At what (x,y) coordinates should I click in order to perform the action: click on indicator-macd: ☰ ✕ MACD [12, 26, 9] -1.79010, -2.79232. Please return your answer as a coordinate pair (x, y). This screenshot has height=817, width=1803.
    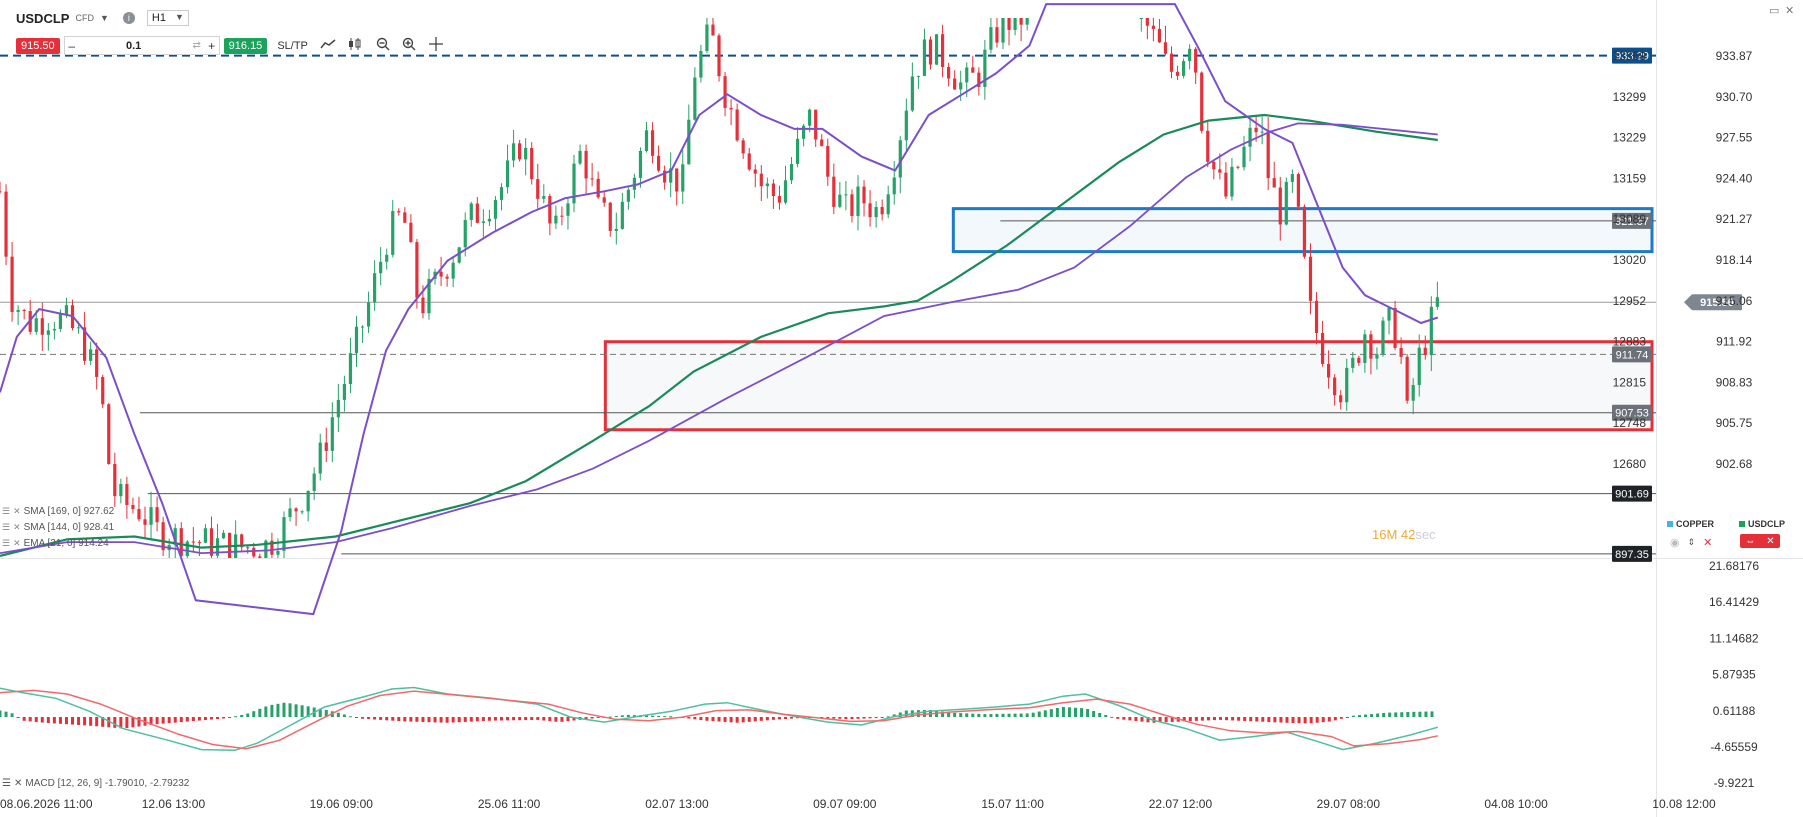
    Looking at the image, I should click on (95, 783).